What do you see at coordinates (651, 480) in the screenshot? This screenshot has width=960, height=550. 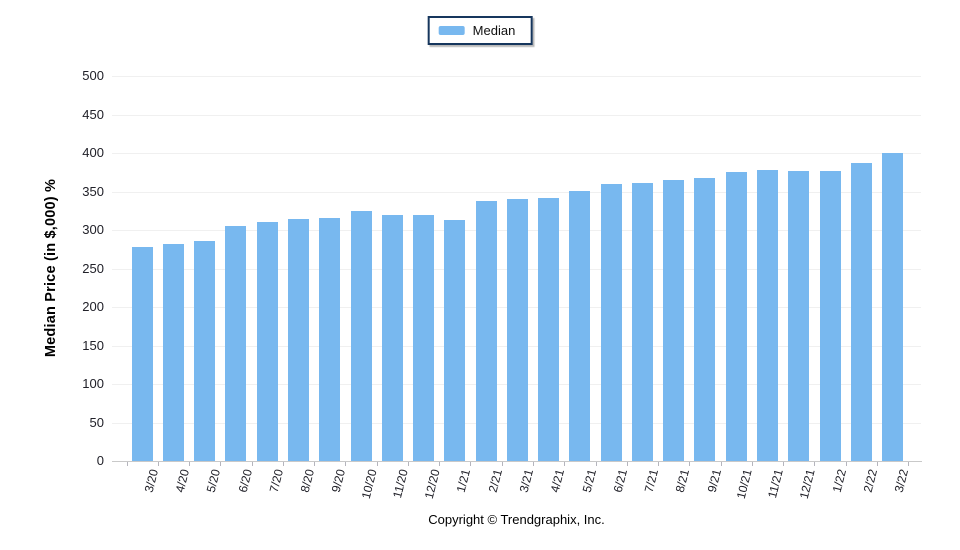 I see `x-axis-label: 7/21` at bounding box center [651, 480].